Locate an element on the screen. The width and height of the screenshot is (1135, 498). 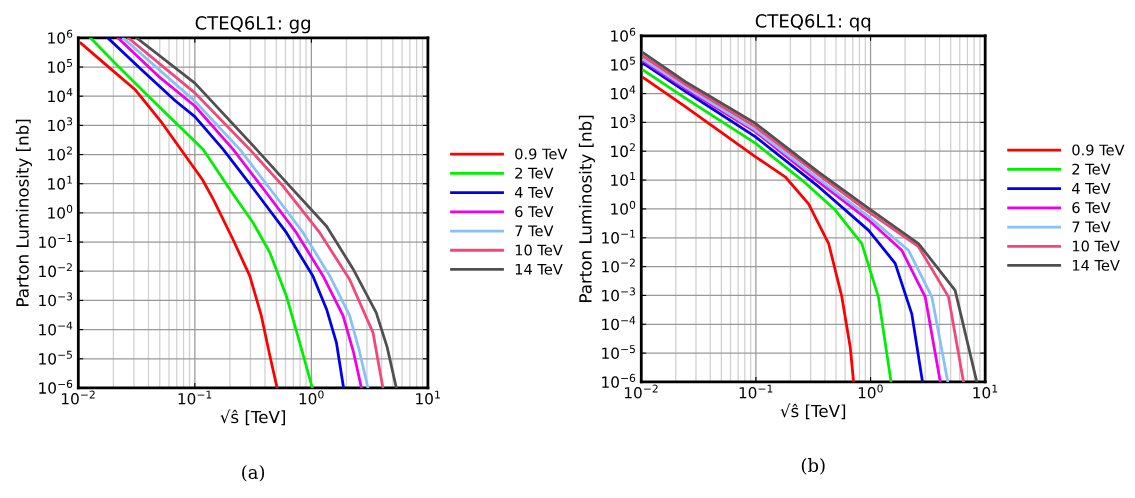
text: (a) is located at coordinates (253, 473).